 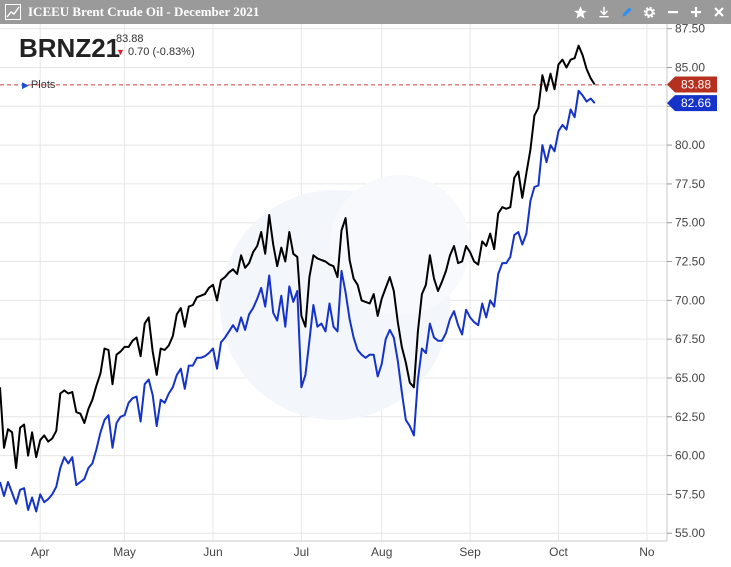 I want to click on play-triangle-icon: ▶, so click(x=25, y=85).